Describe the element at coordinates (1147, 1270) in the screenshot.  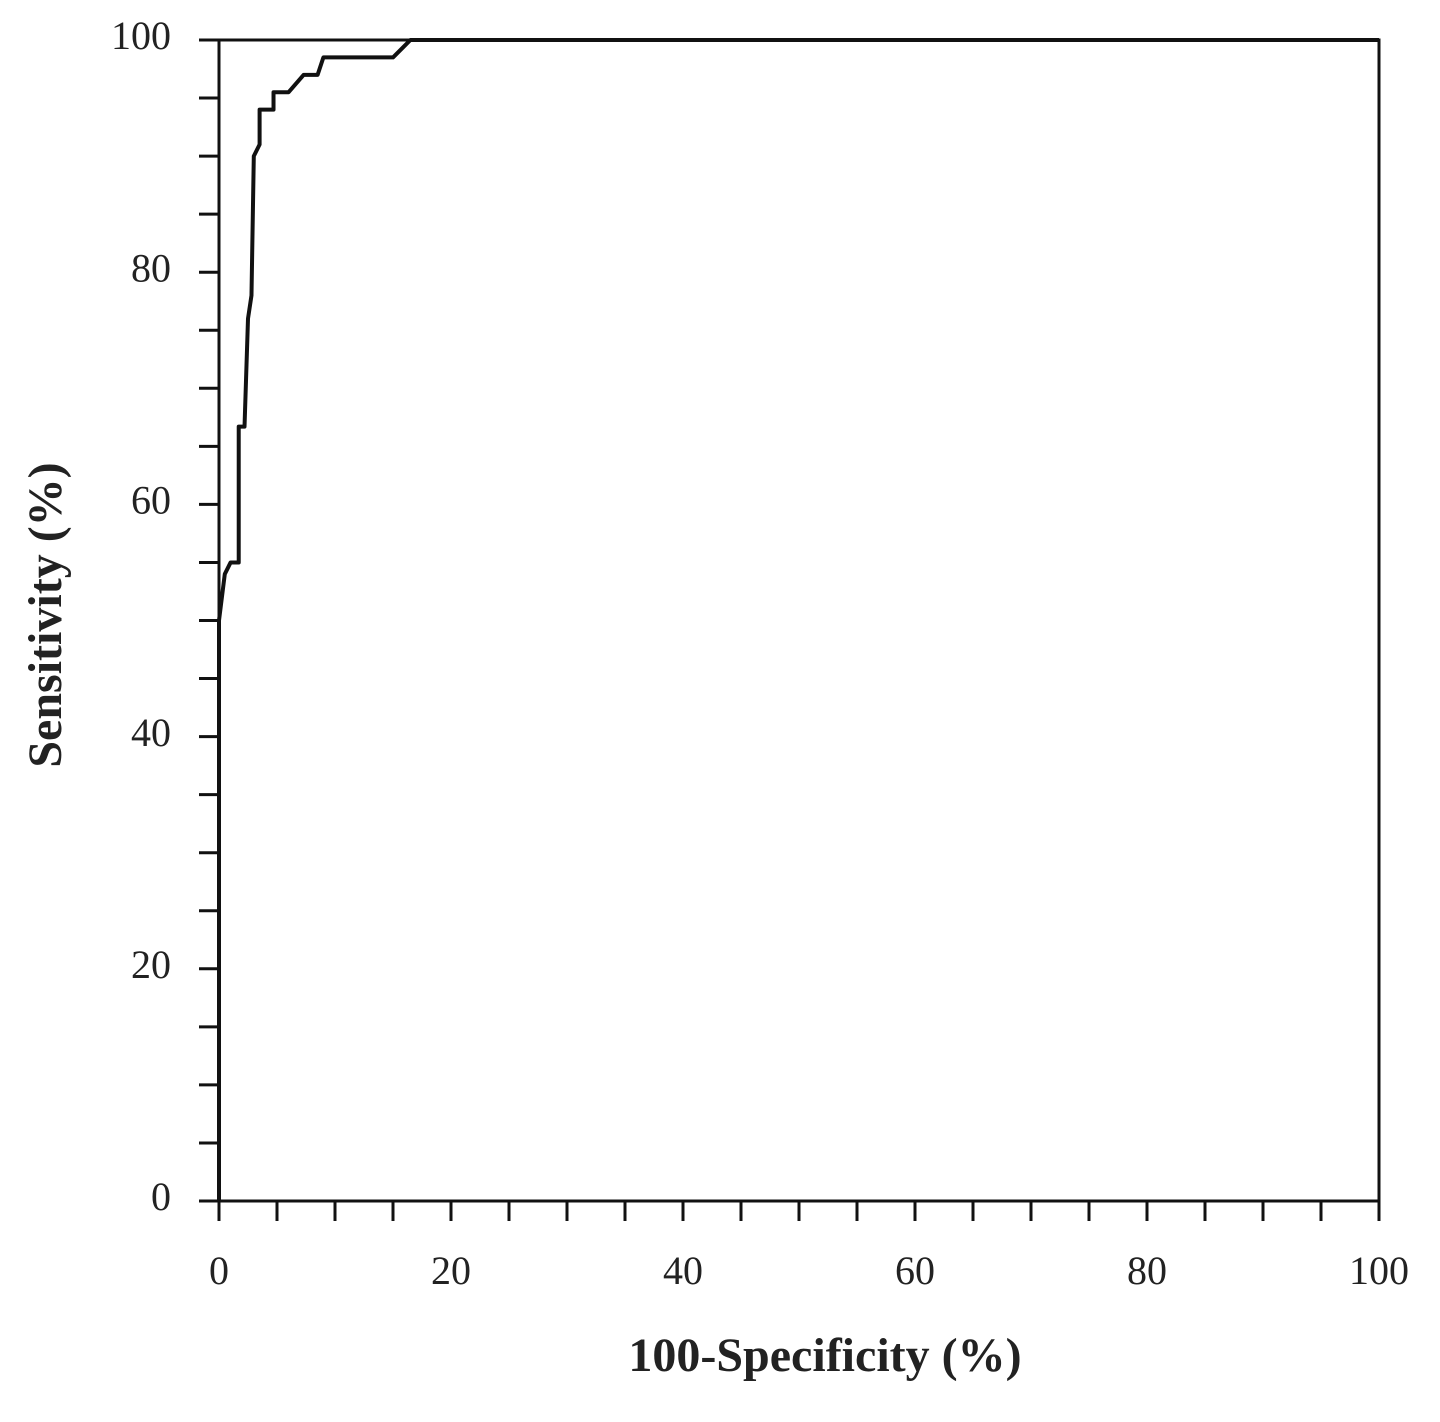
I see `x-tick-label: 80` at that location.